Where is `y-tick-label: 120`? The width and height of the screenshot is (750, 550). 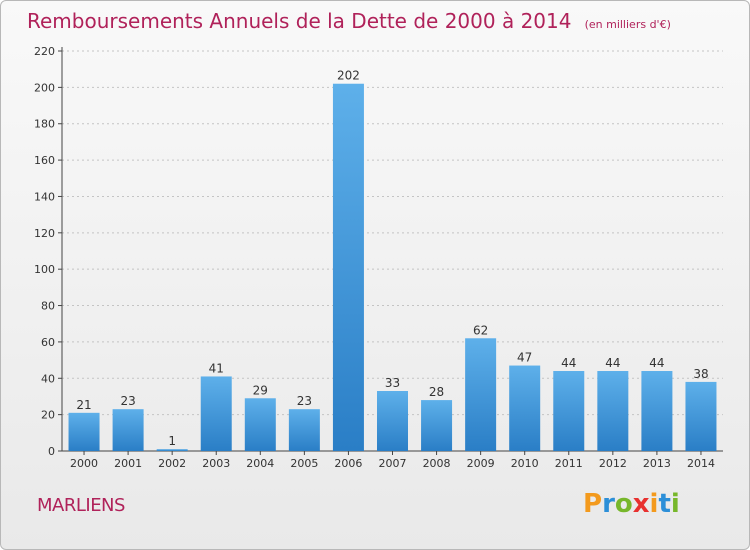 y-tick-label: 120 is located at coordinates (44, 233).